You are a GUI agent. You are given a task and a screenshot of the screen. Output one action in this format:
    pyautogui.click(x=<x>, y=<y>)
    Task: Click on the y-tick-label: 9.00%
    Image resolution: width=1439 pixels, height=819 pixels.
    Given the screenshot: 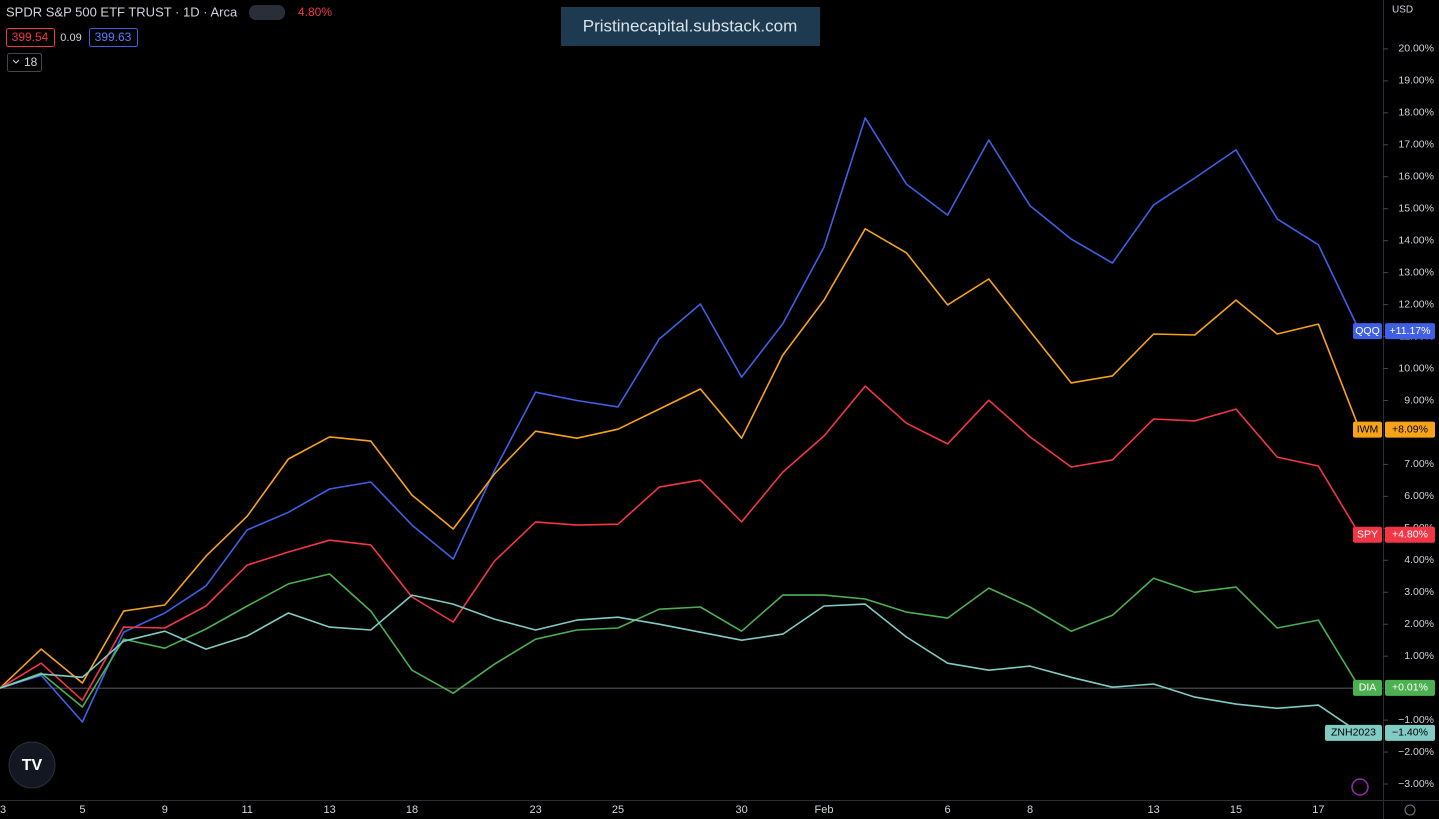 What is the action you would take?
    pyautogui.click(x=1419, y=400)
    